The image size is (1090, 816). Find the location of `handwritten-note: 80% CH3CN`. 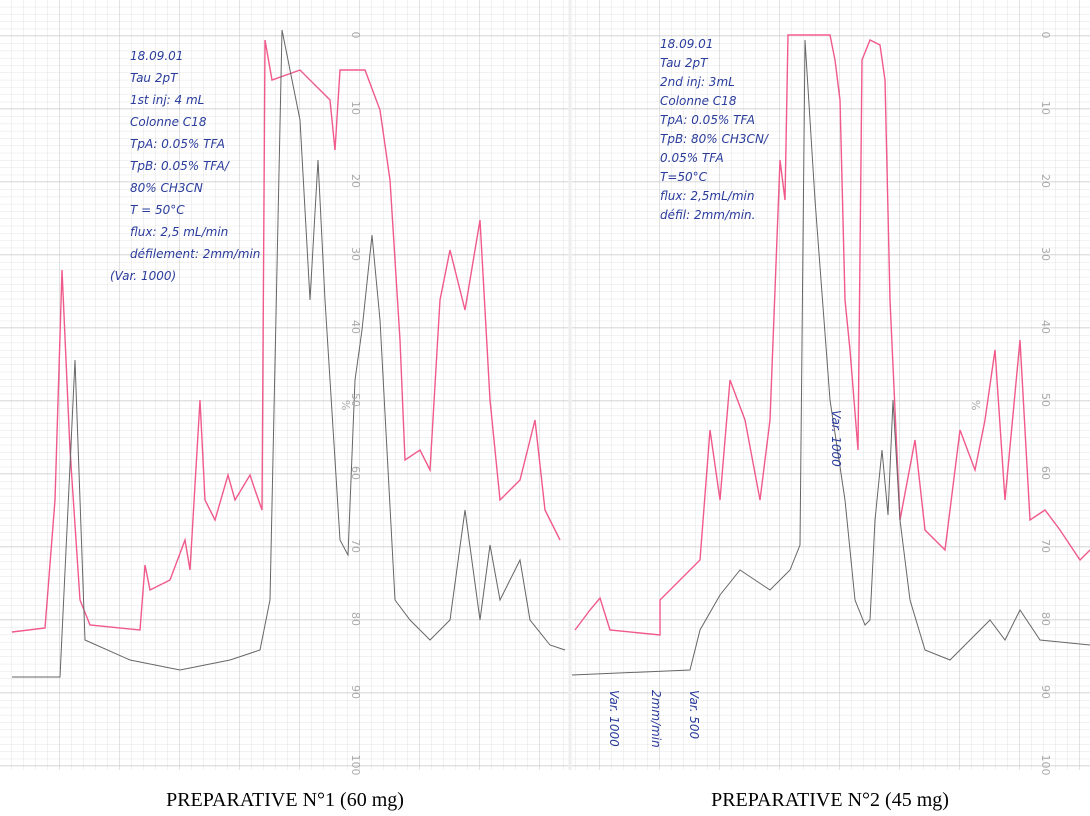

handwritten-note: 80% CH3CN is located at coordinates (166, 188).